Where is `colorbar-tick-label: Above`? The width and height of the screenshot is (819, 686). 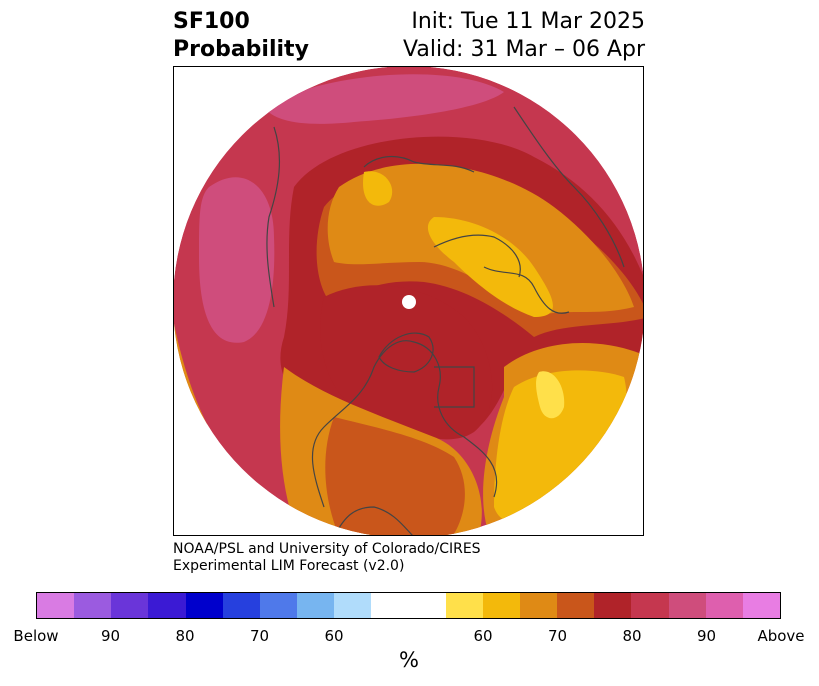 colorbar-tick-label: Above is located at coordinates (781, 636).